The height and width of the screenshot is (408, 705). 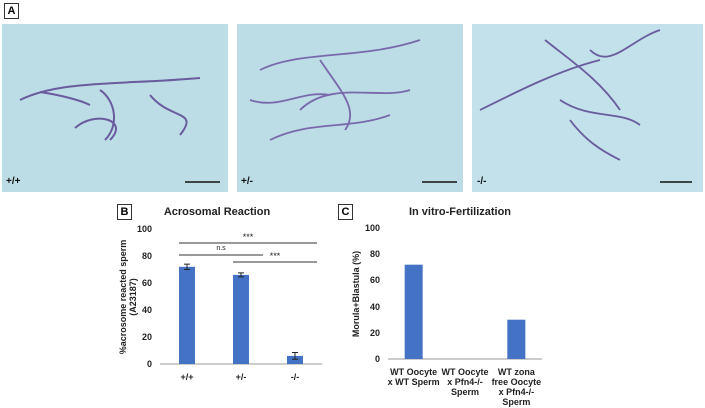 I want to click on x-tick-label: WT Oocyte x WT Sperm, so click(x=413, y=377).